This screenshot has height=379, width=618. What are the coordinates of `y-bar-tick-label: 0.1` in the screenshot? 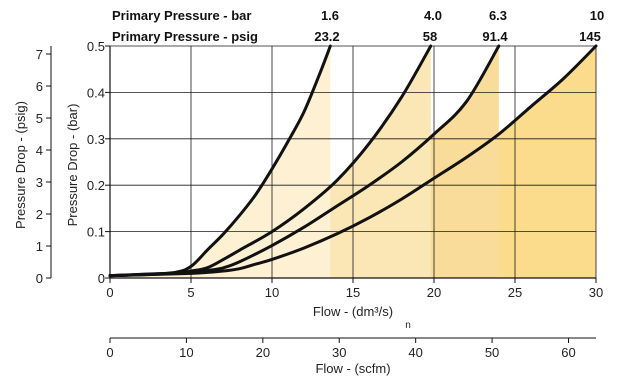 It's located at (96, 232).